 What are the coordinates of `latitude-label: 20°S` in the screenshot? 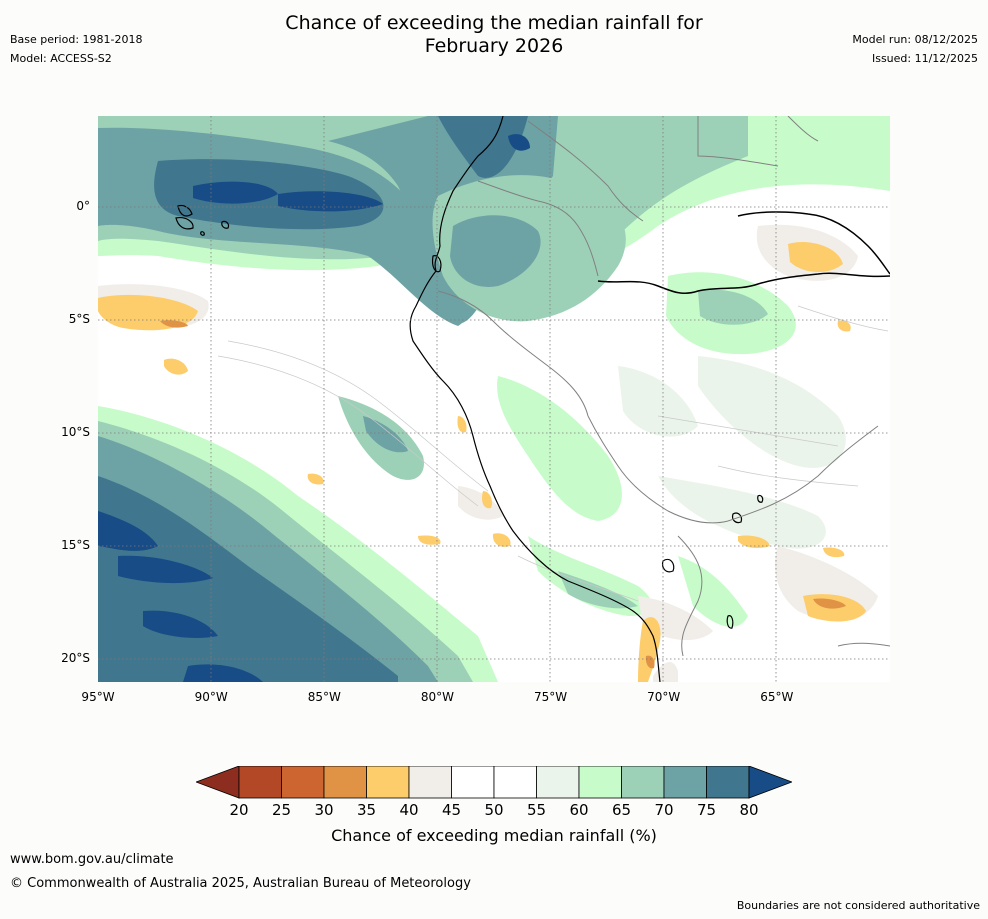 It's located at (75, 658).